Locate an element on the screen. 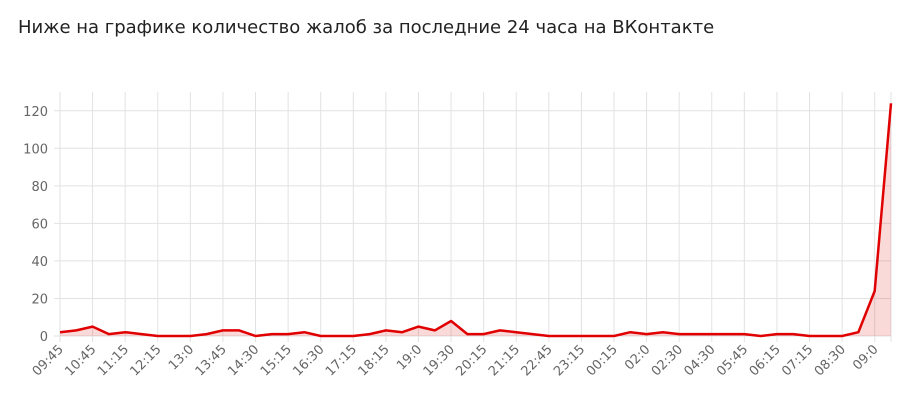 This screenshot has width=918, height=406. x-tick-label: 04:30 is located at coordinates (699, 360).